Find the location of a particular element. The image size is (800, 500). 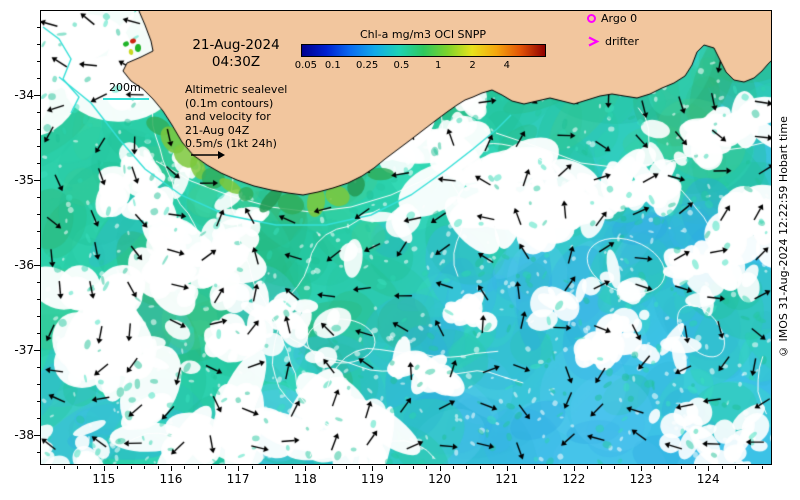

argo-marker-icon is located at coordinates (591, 18).